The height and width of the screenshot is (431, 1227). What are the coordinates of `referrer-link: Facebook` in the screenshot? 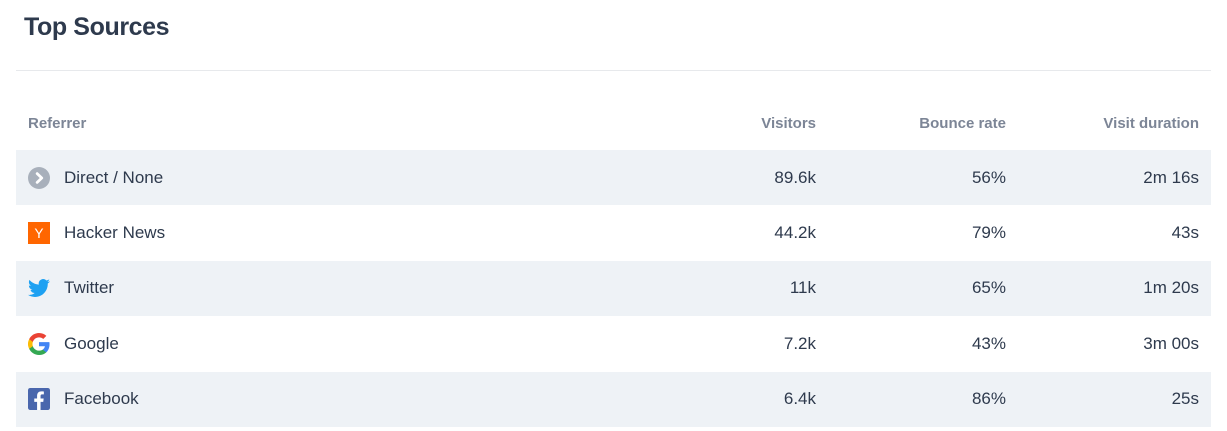 It's located at (101, 399).